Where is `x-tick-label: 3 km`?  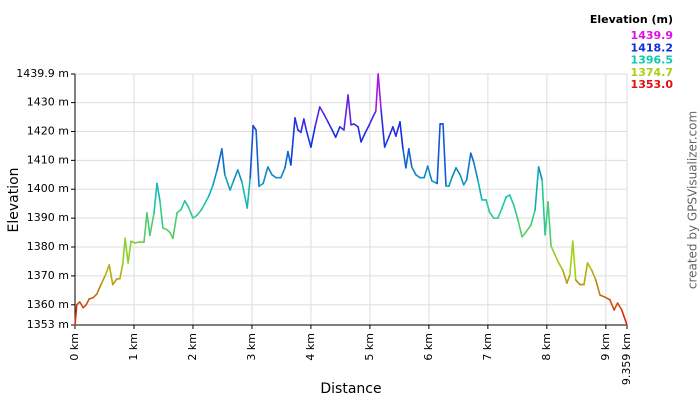 x-tick-label: 3 km is located at coordinates (251, 347).